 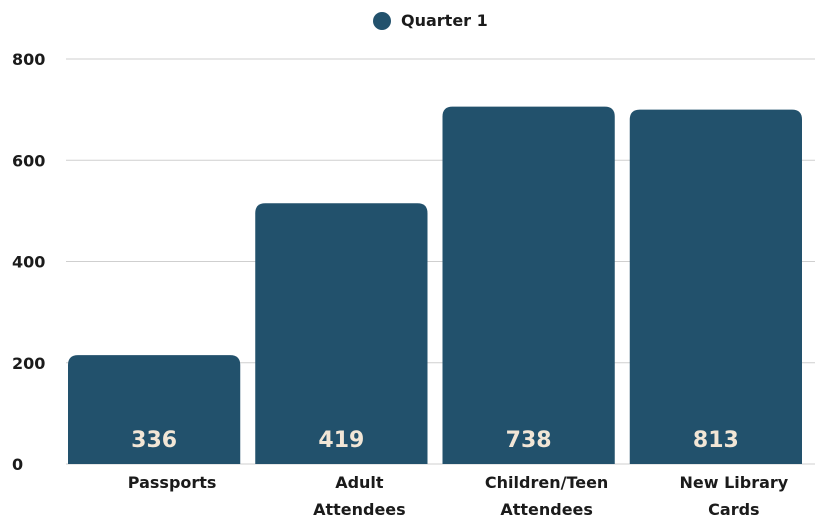 I want to click on x-tick-label: Passports, so click(x=172, y=482).